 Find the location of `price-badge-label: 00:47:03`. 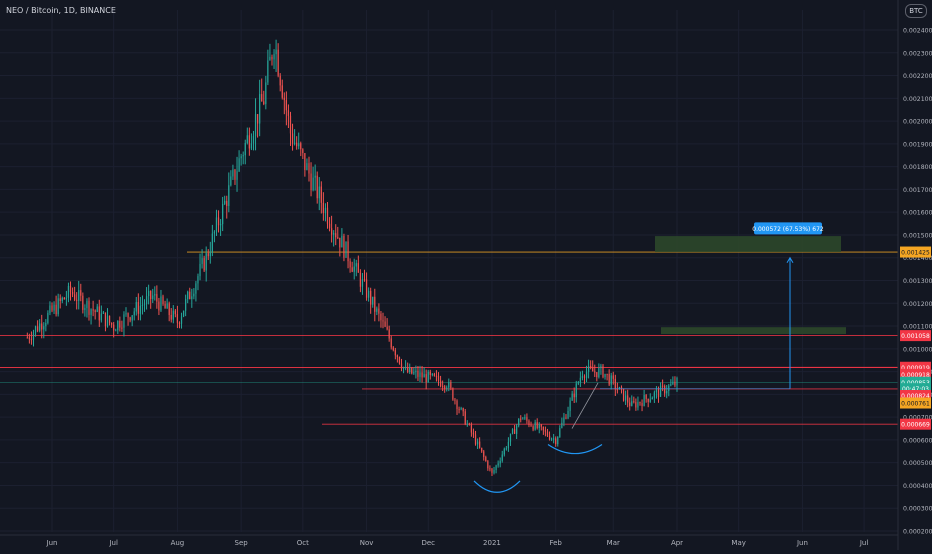

price-badge-label: 00:47:03 is located at coordinates (915, 389).